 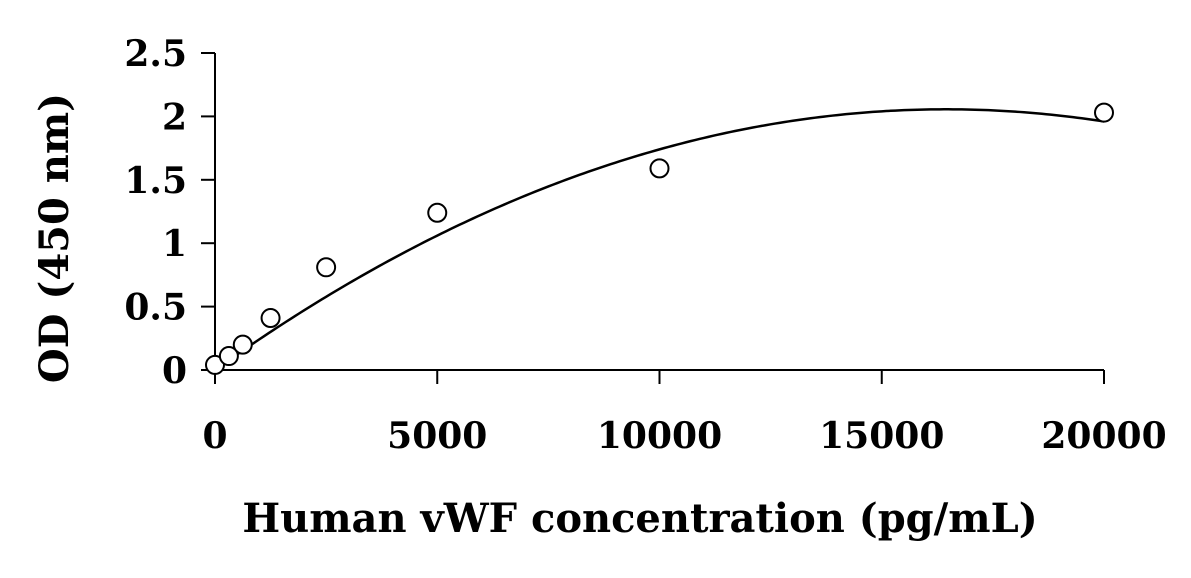 What do you see at coordinates (155, 308) in the screenshot?
I see `y-tick-label: 0.5` at bounding box center [155, 308].